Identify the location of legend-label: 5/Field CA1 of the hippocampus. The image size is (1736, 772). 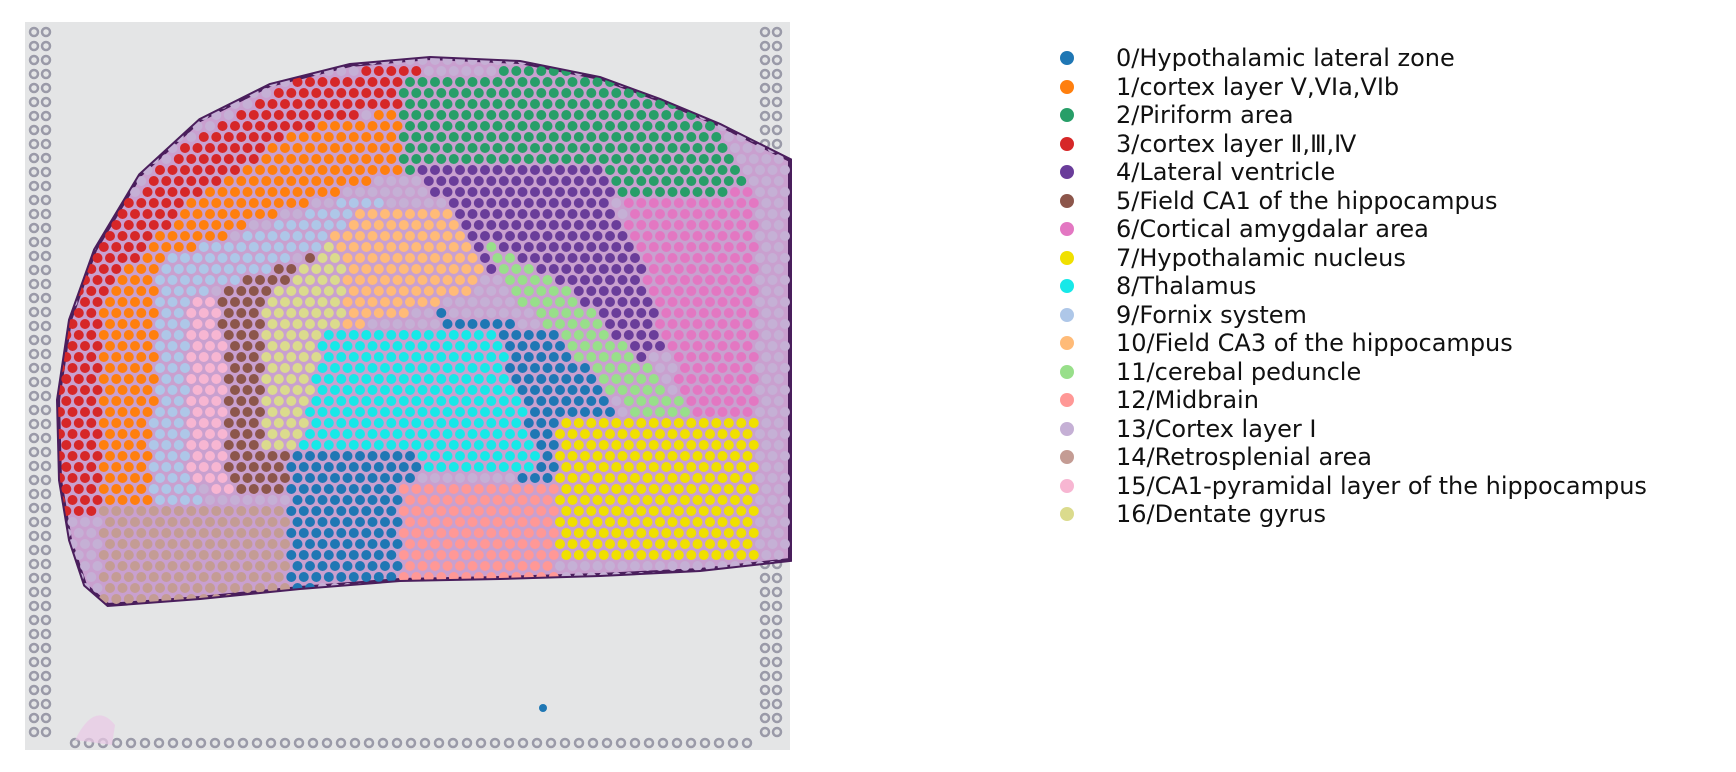
(1307, 200).